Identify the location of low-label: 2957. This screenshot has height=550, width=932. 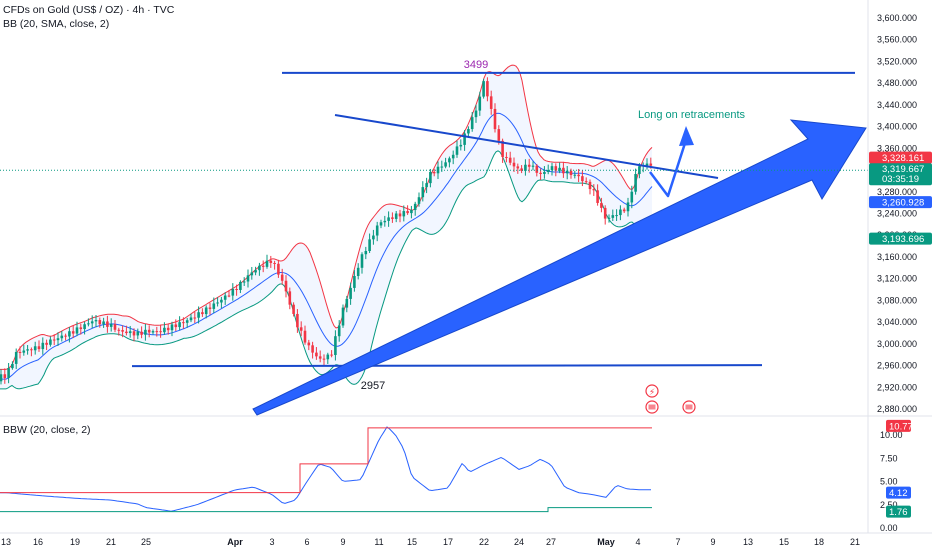
(373, 386).